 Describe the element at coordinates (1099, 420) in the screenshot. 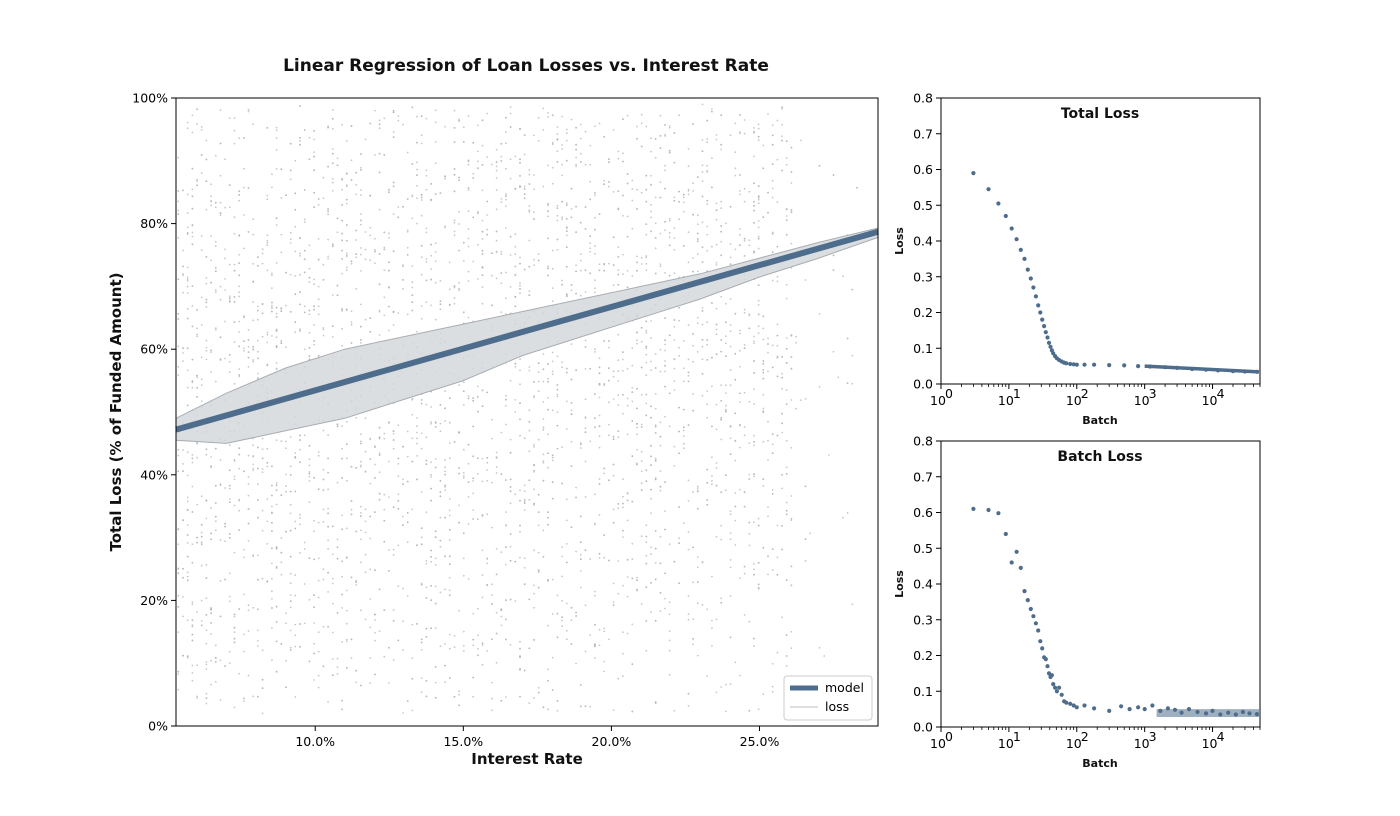

I see `total-loss-x-axis-label: Batch` at that location.